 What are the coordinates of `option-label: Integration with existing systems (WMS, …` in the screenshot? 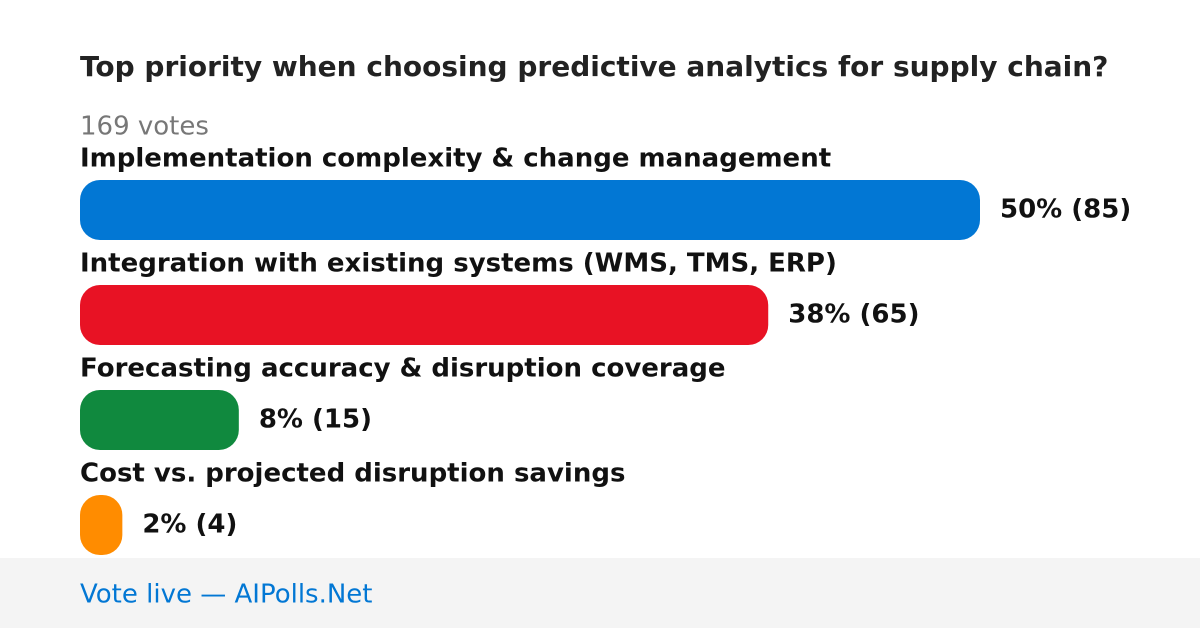 It's located at (458, 264).